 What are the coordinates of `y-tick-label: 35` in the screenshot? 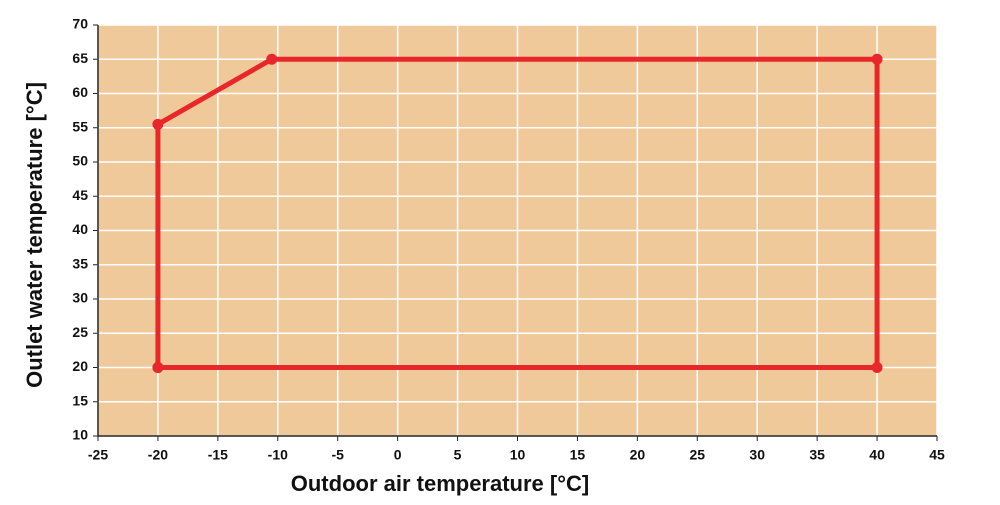 It's located at (80, 263).